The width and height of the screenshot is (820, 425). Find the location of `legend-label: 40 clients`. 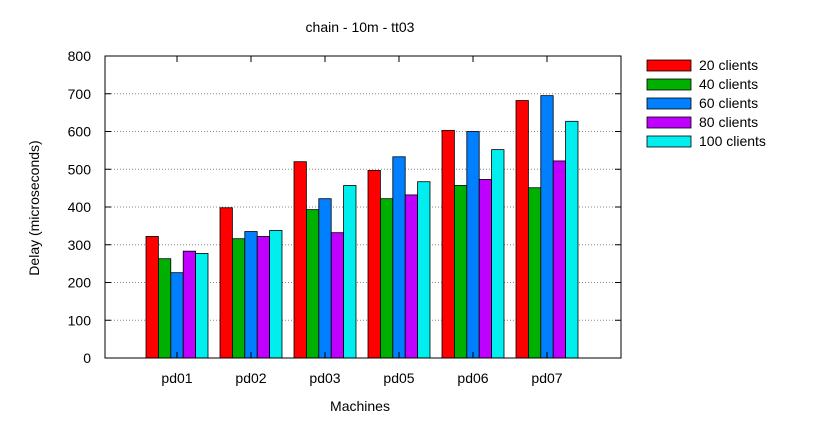

legend-label: 40 clients is located at coordinates (728, 84).